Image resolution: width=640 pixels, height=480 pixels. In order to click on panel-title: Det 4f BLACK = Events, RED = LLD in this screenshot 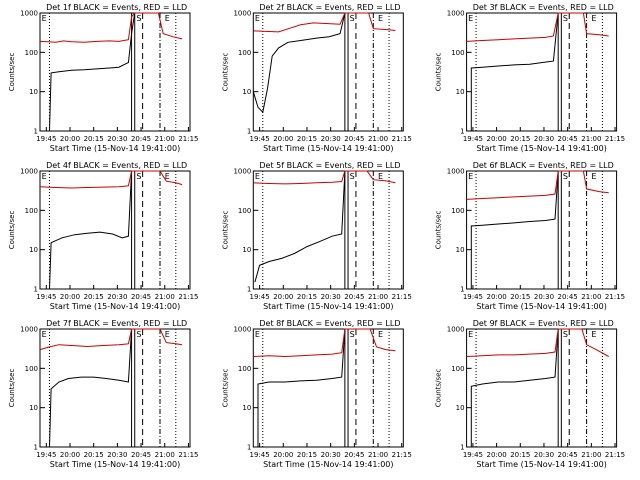, I will do `click(116, 165)`.